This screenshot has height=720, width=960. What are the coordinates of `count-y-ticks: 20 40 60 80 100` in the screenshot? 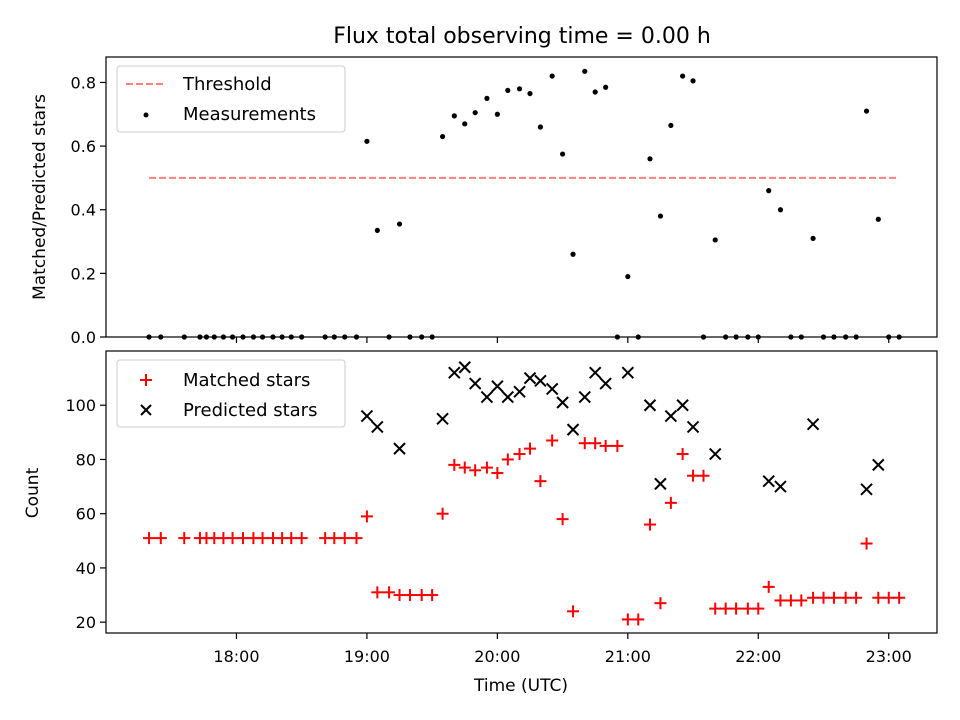 It's located at (85, 514).